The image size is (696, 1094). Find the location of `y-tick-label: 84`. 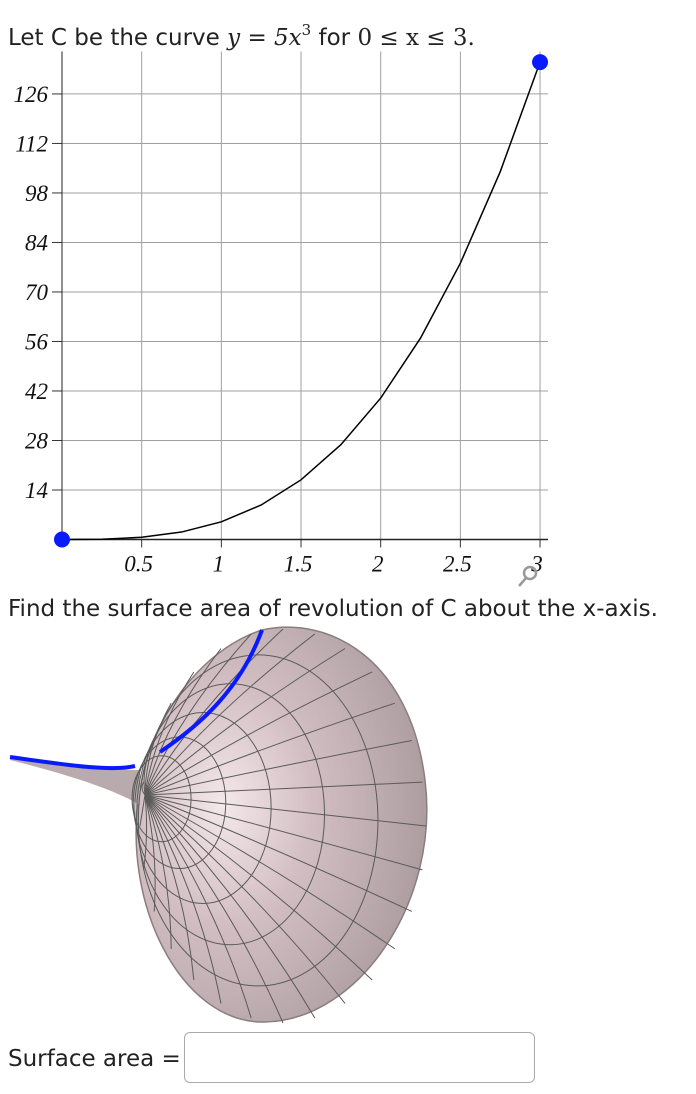

y-tick-label: 84 is located at coordinates (36, 242).